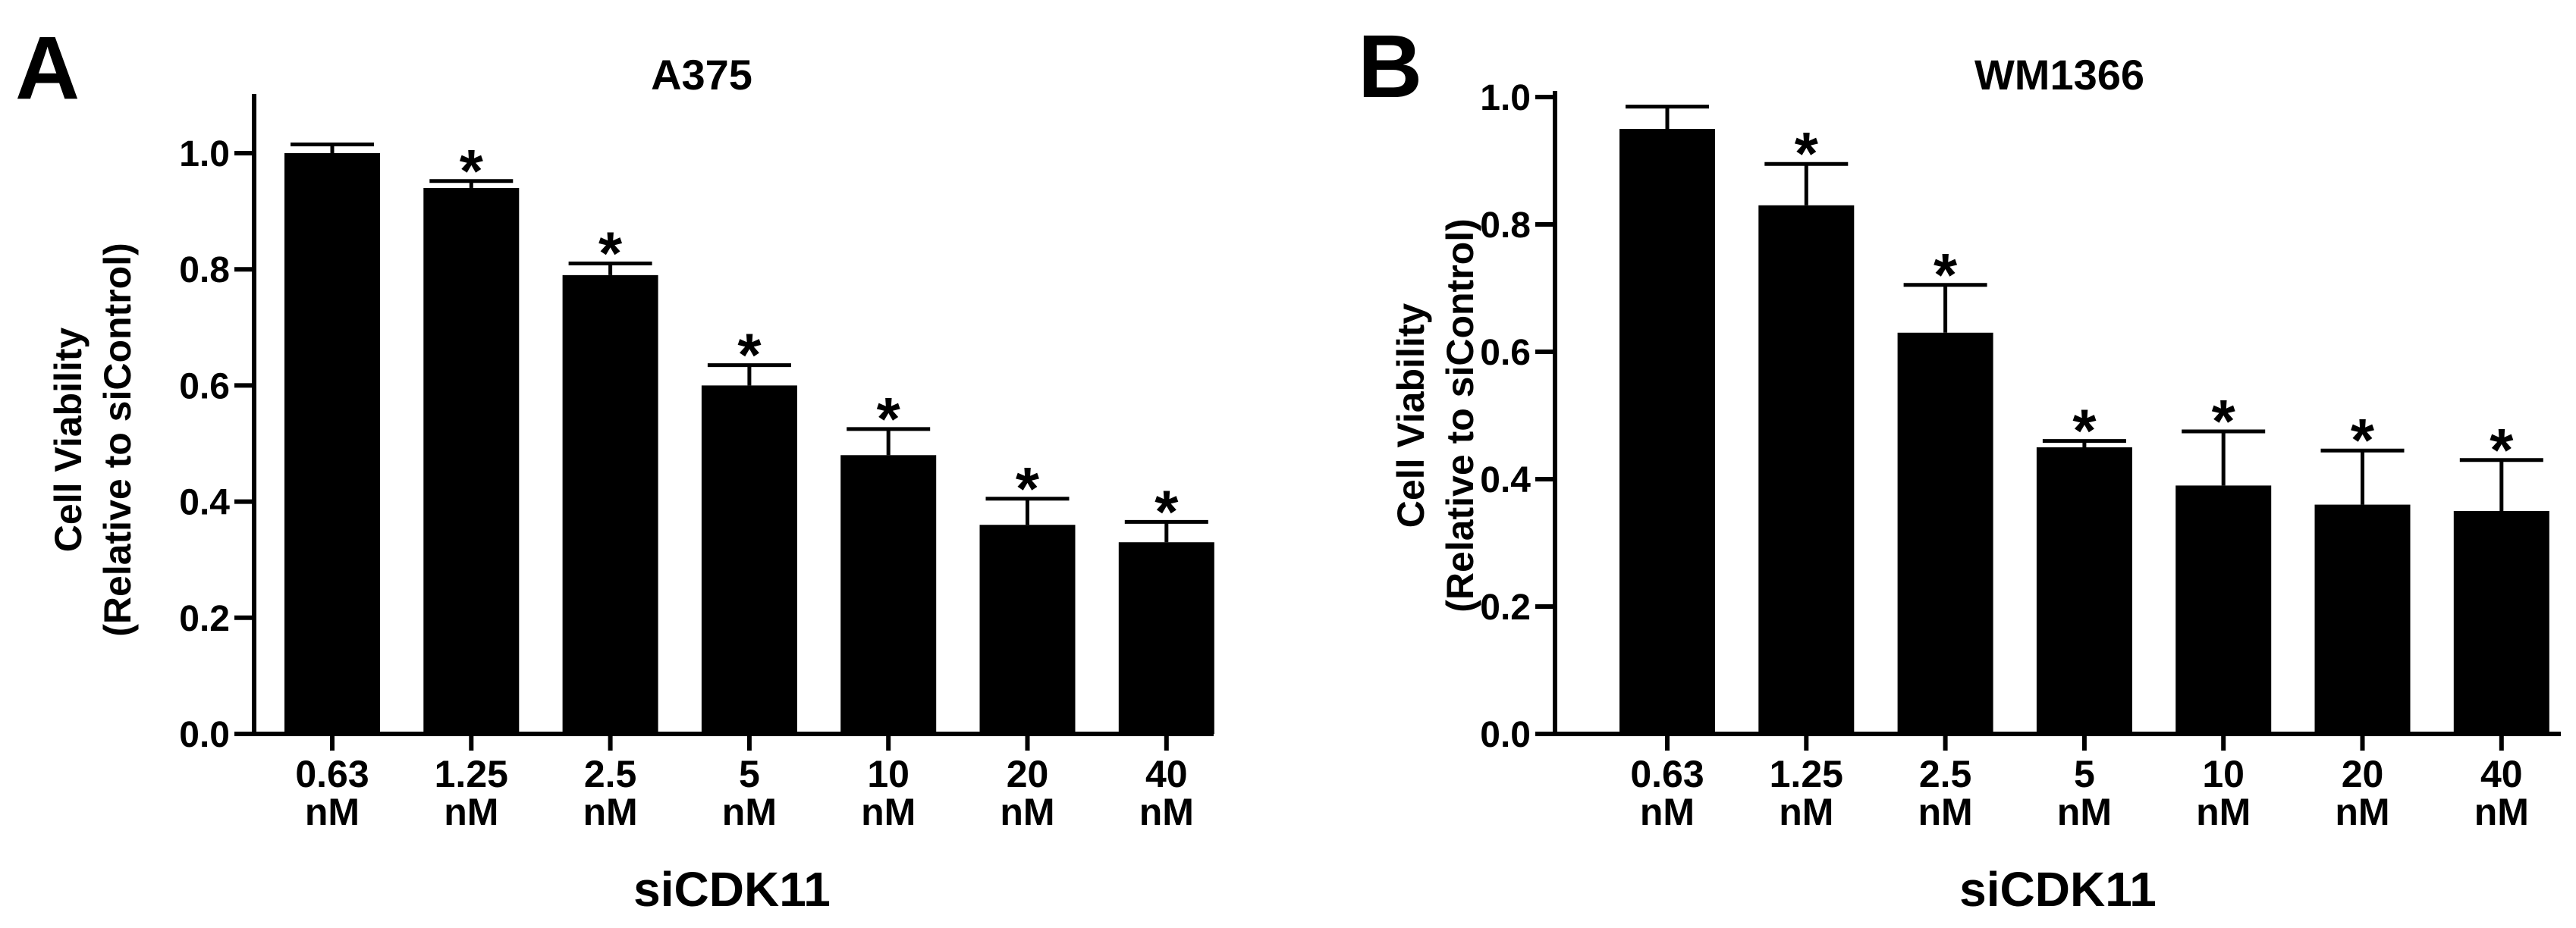 The height and width of the screenshot is (928, 2576). I want to click on chart-title: WM1366, so click(2059, 75).